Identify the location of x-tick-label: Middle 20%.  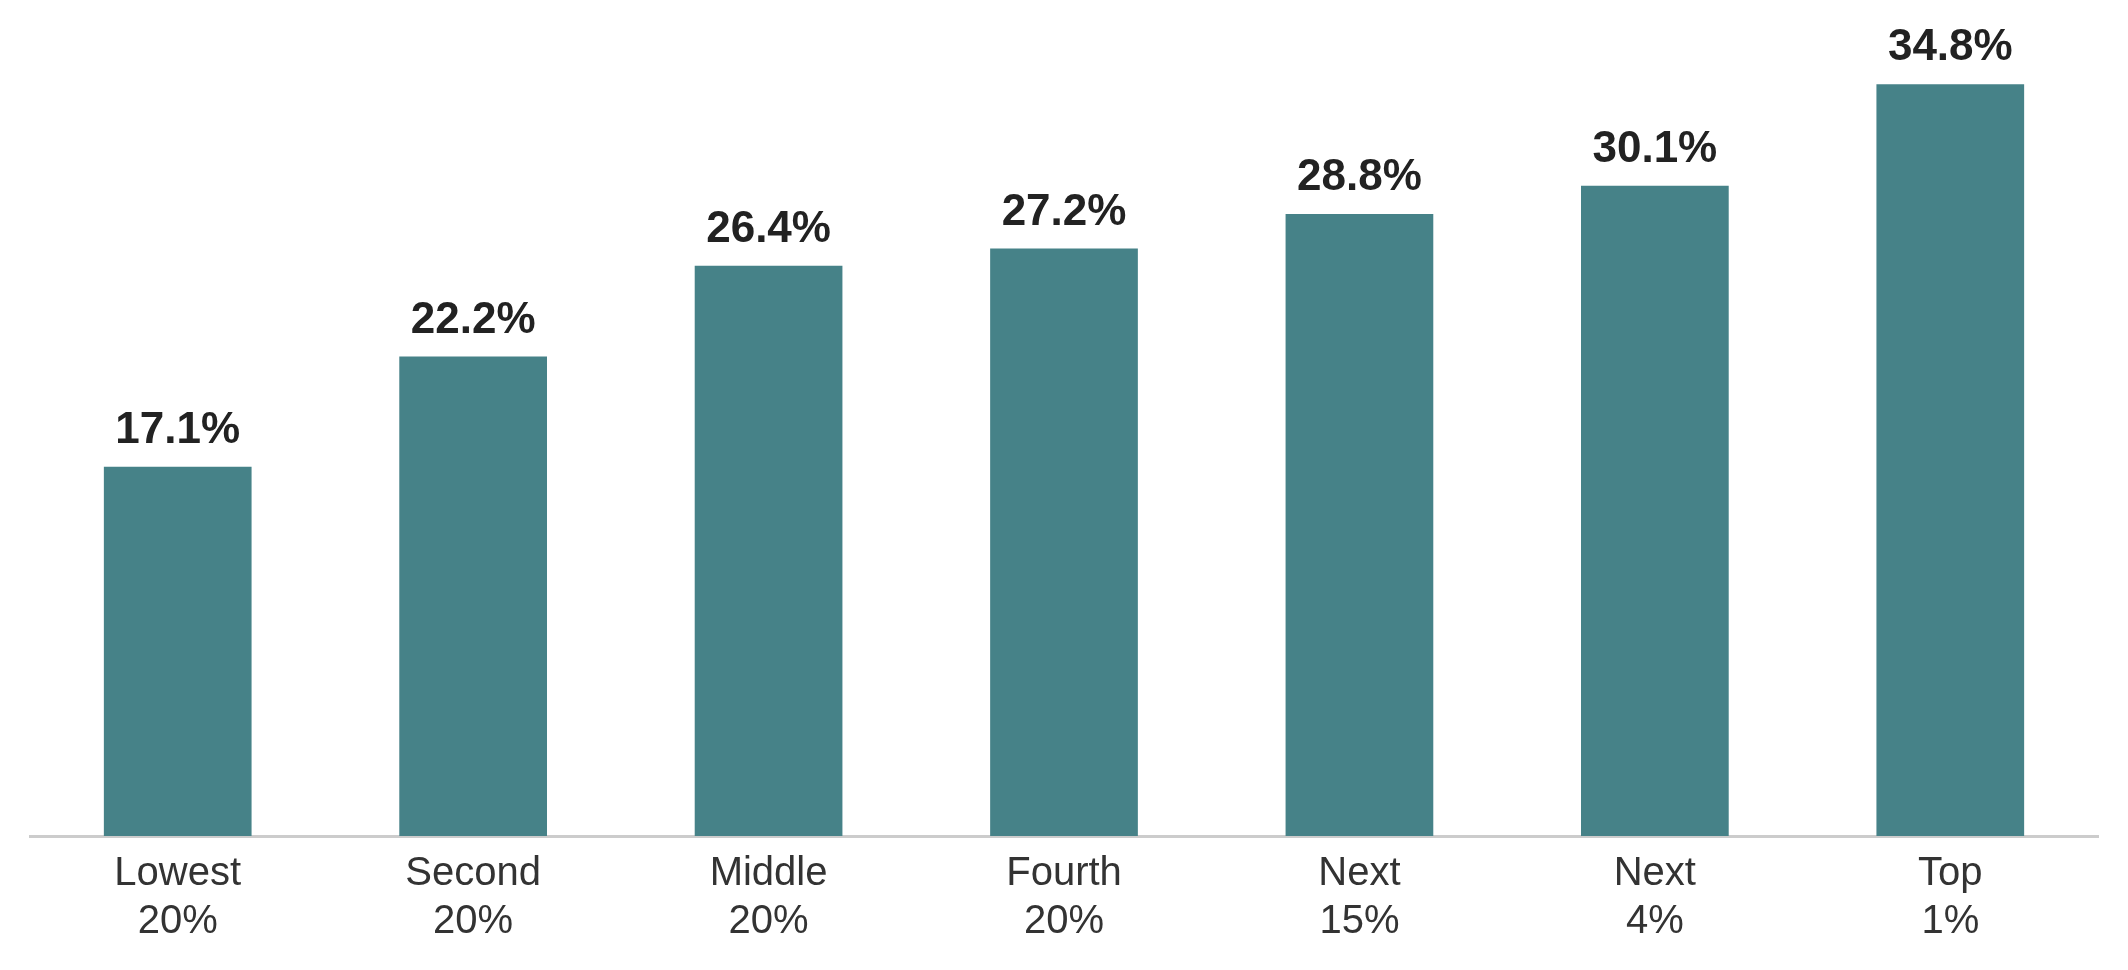
(768, 895).